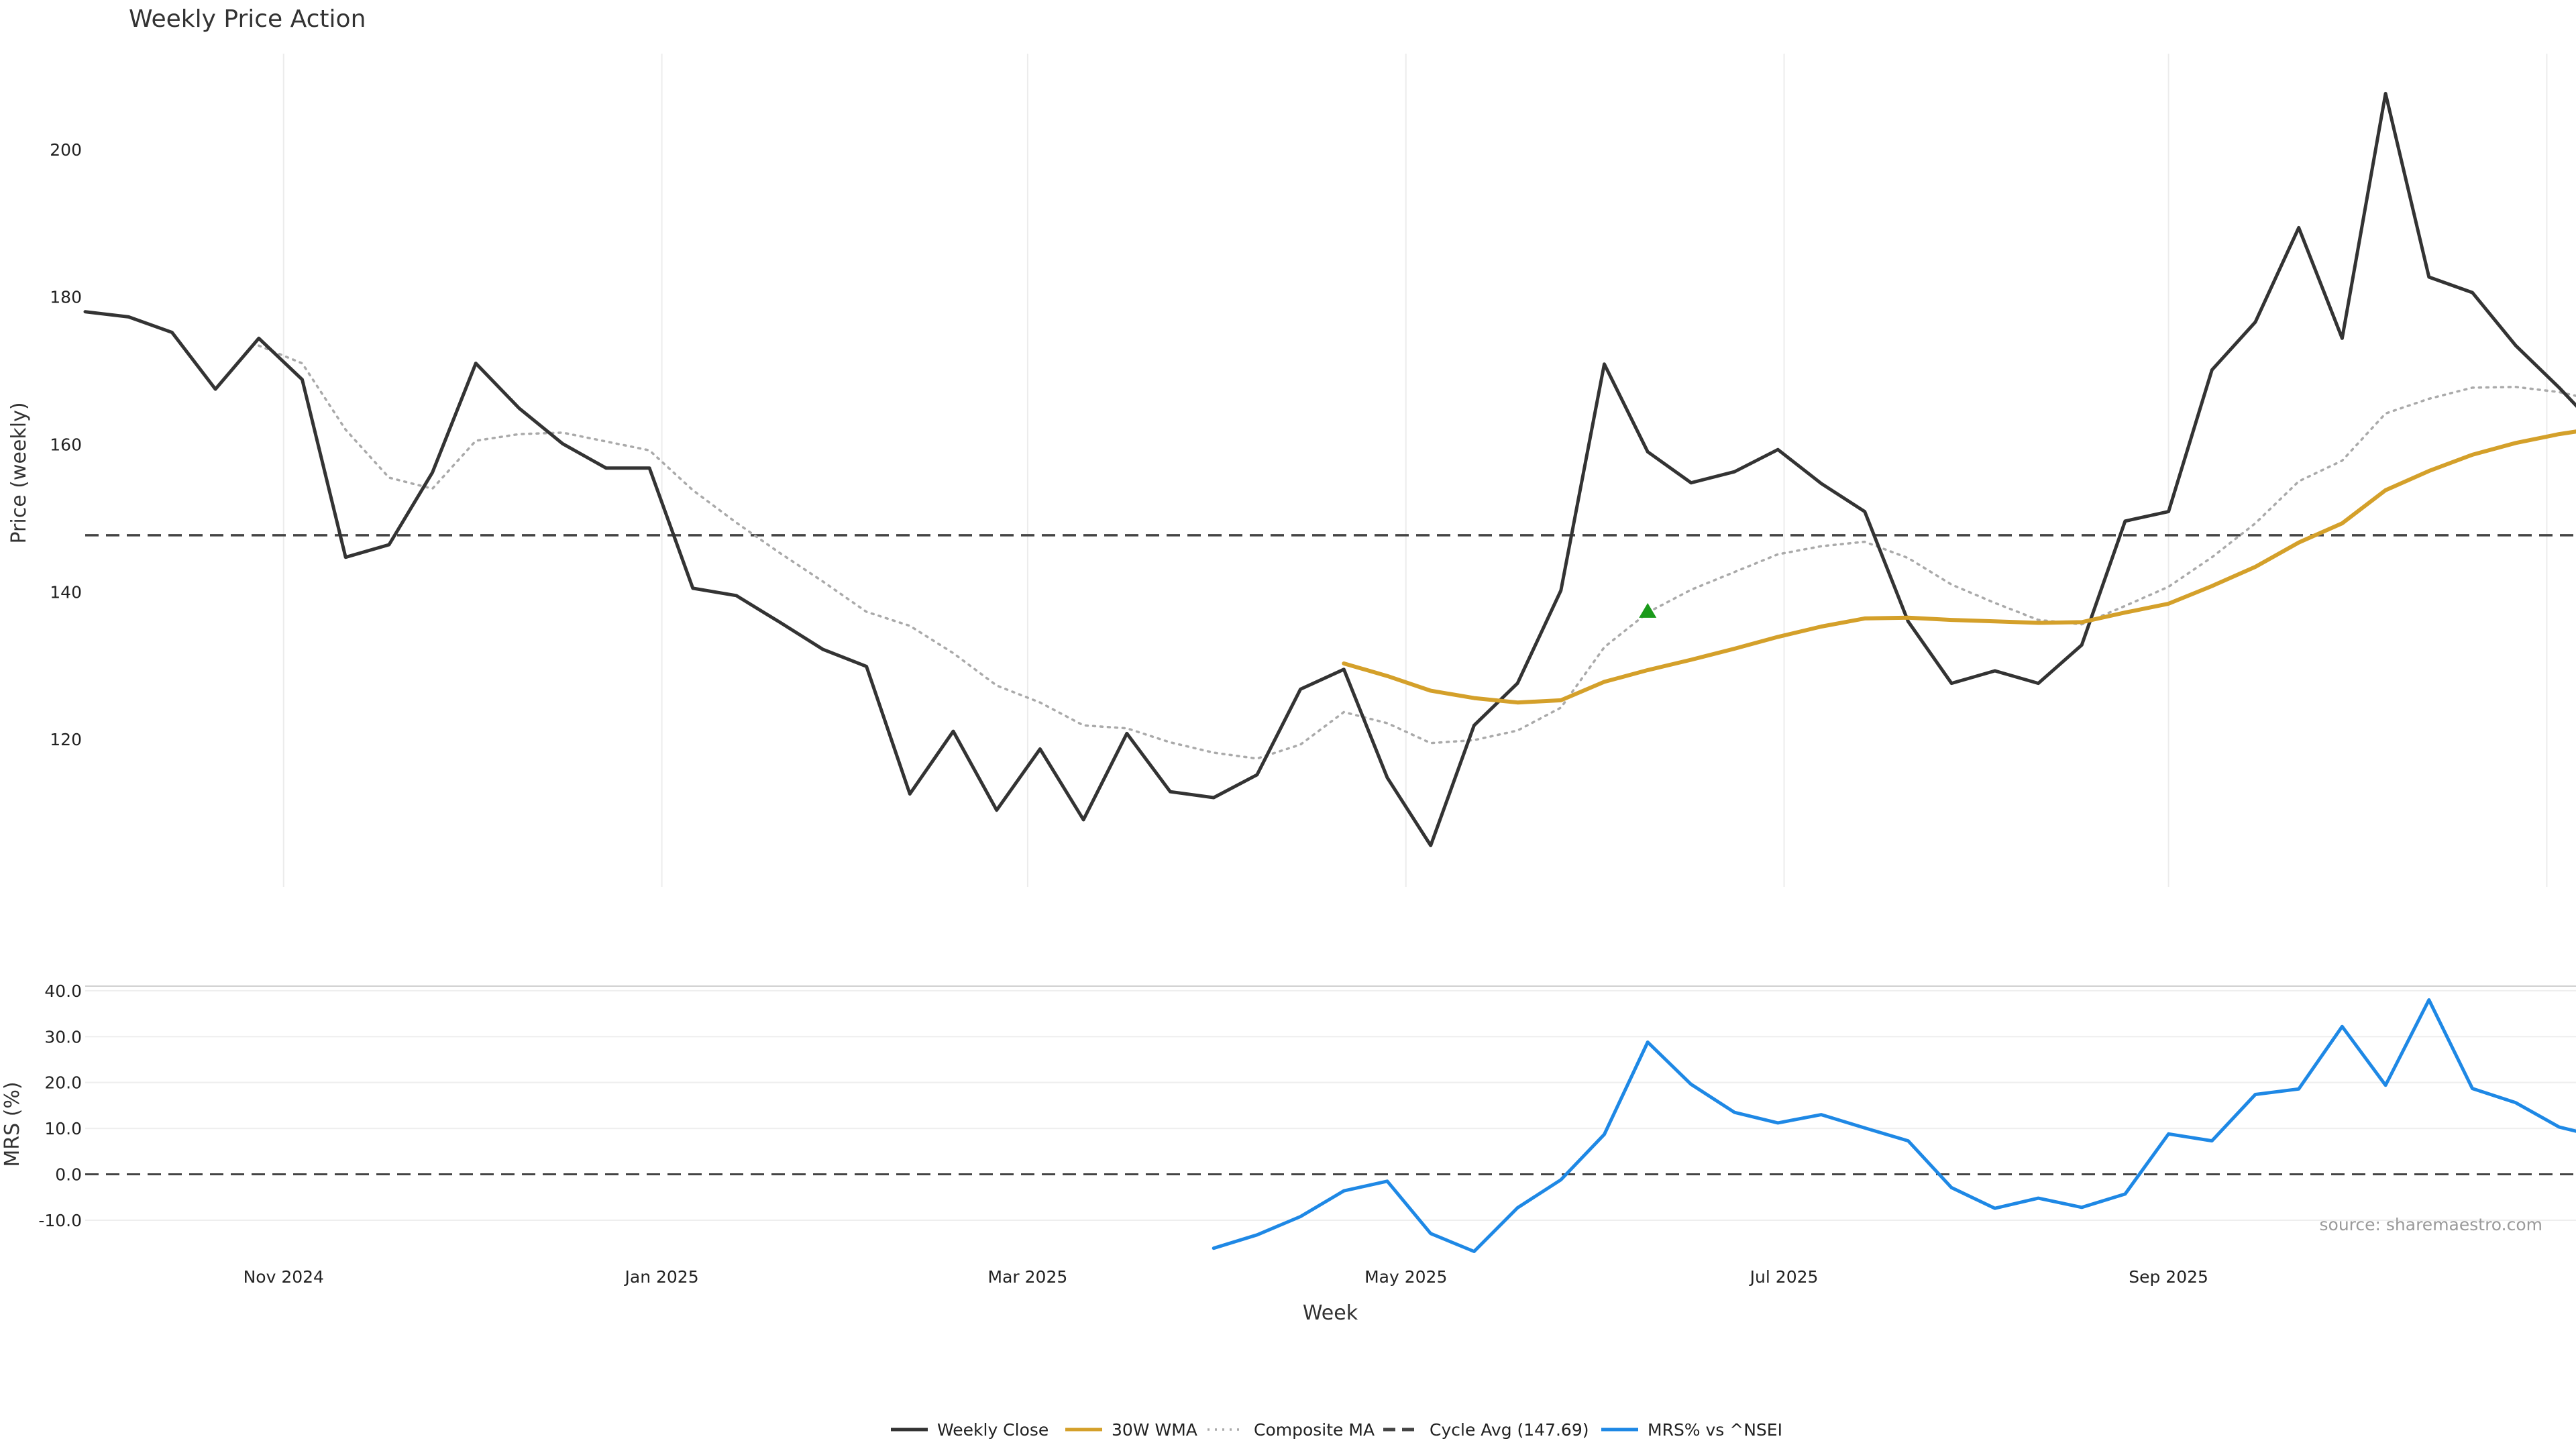  Describe the element at coordinates (66, 445) in the screenshot. I see `top-y-tick-label: 160` at that location.